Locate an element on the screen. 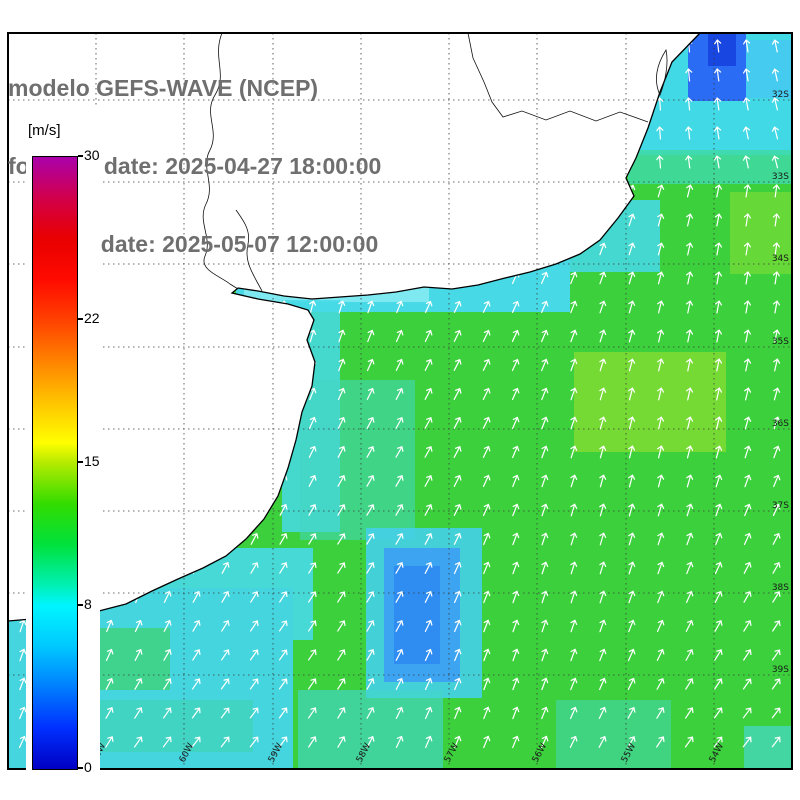 The width and height of the screenshot is (800, 800). lat-label: 39S is located at coordinates (780, 670).